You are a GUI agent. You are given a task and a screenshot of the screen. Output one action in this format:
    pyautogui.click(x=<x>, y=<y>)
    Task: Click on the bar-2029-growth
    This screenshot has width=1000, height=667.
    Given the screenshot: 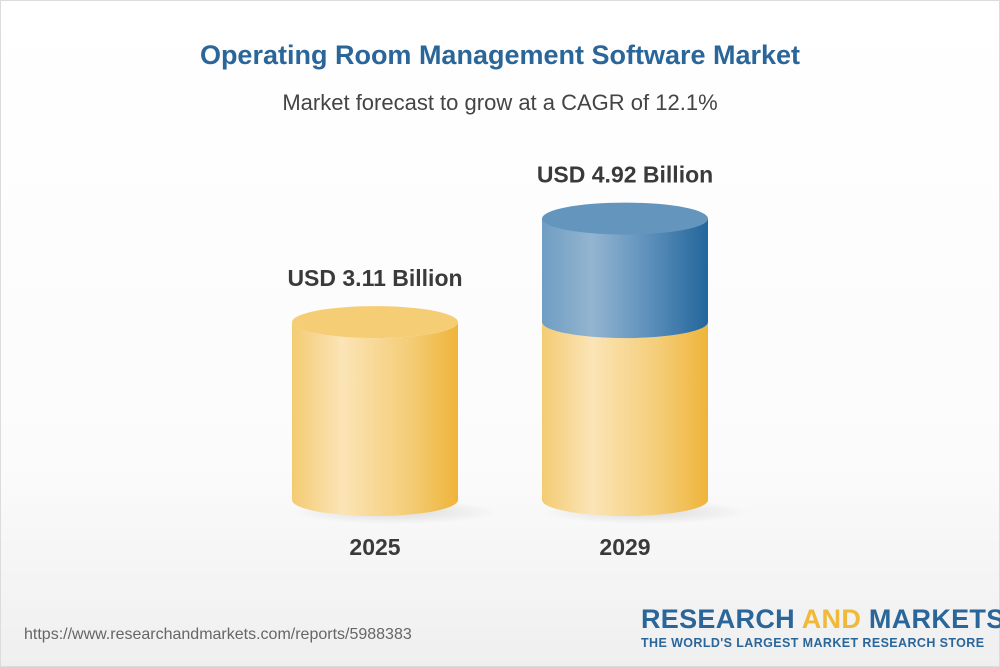 What is the action you would take?
    pyautogui.click(x=625, y=278)
    